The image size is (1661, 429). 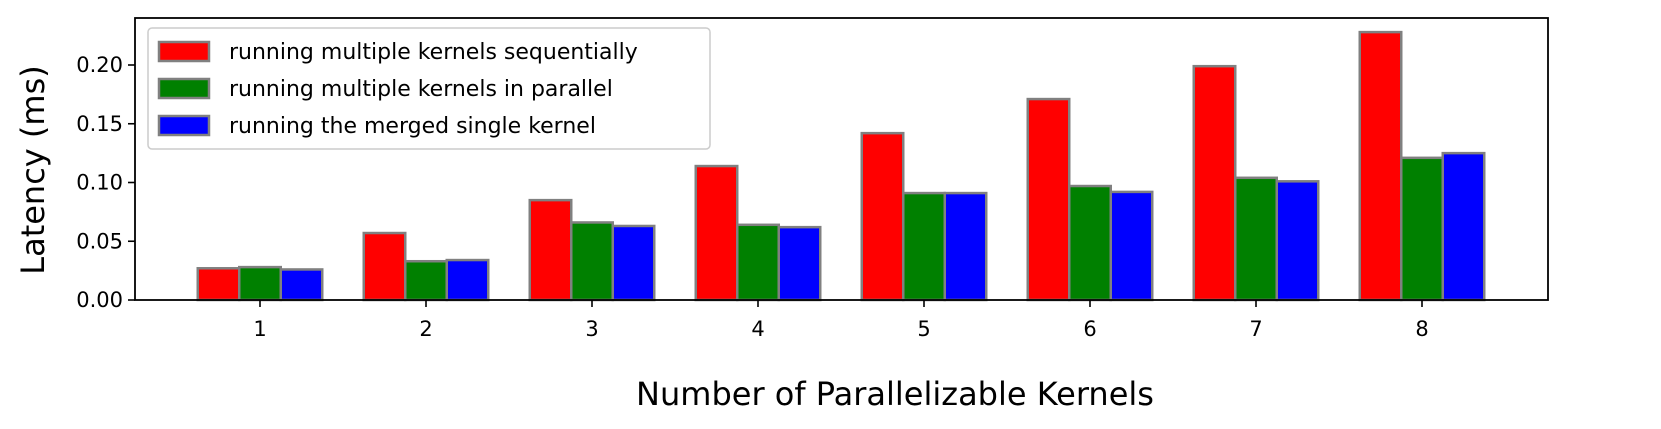 I want to click on x-tick-label: 4, so click(x=757, y=329).